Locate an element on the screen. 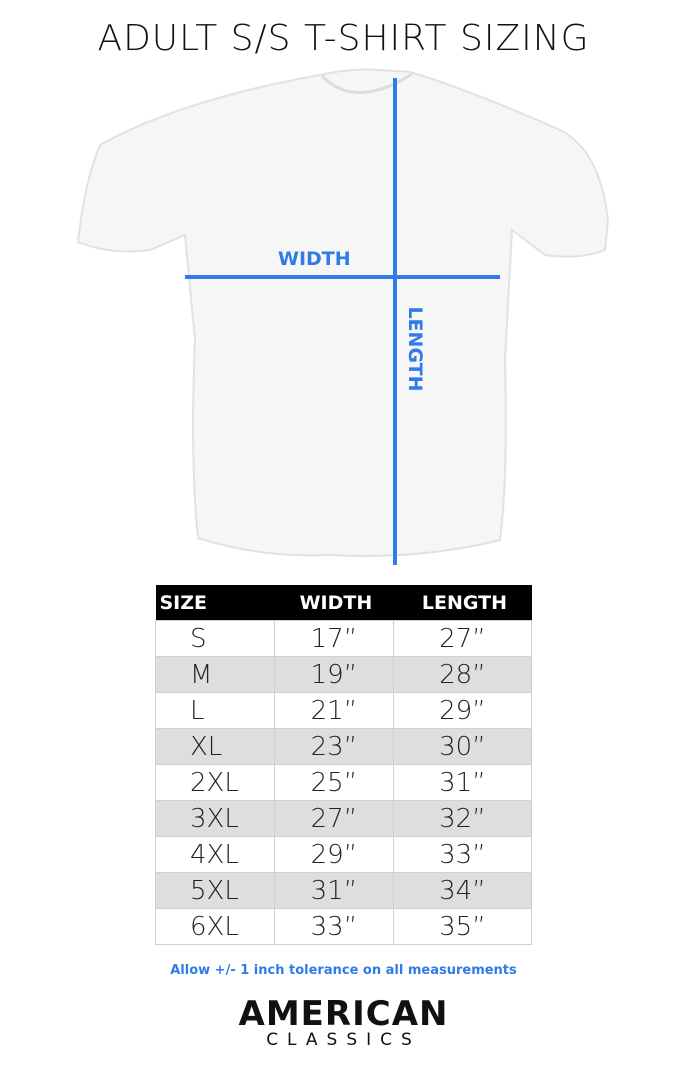 The height and width of the screenshot is (1080, 687). length-cell: 27” is located at coordinates (462, 638).